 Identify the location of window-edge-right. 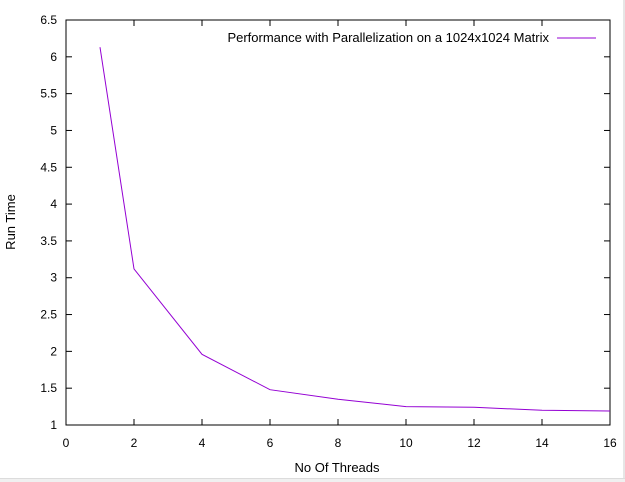
(624, 241).